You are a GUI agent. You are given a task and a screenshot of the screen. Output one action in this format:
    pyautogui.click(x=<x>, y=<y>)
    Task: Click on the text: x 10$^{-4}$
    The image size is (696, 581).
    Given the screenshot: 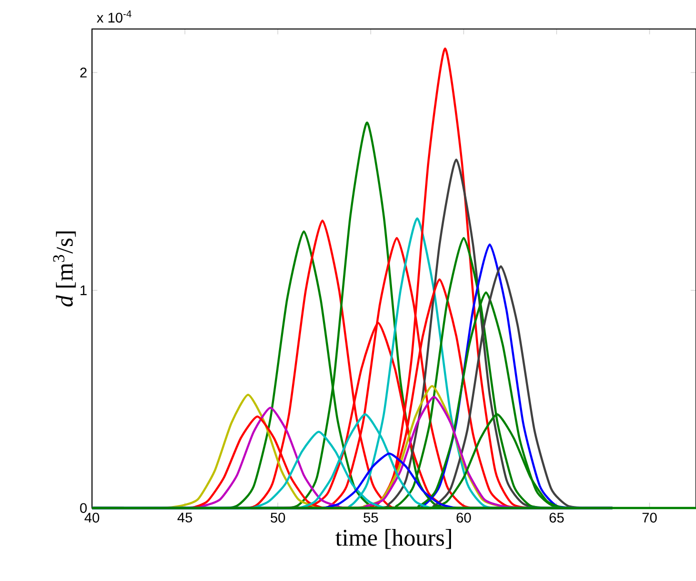 What is the action you would take?
    pyautogui.click(x=114, y=16)
    